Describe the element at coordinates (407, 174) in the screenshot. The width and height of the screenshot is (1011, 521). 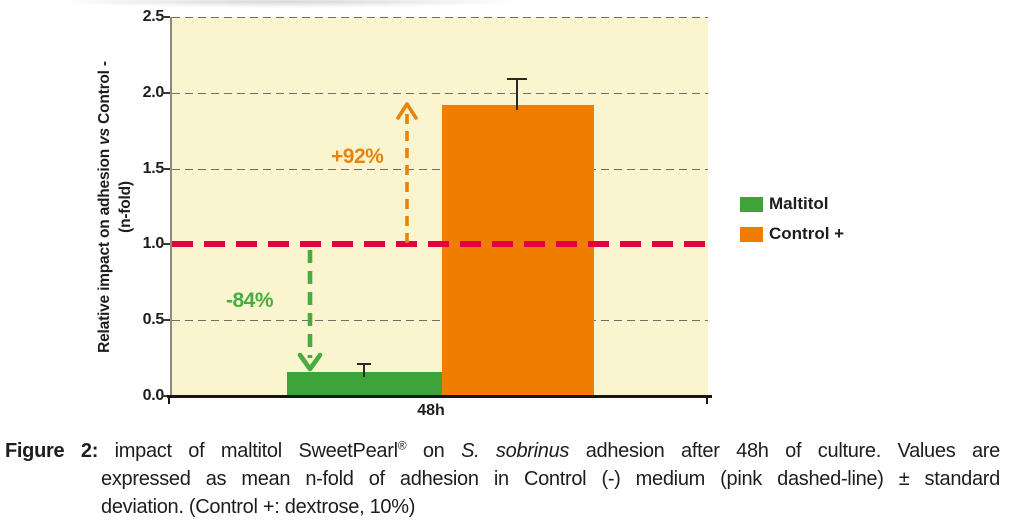
I see `increase-arrow-icon` at that location.